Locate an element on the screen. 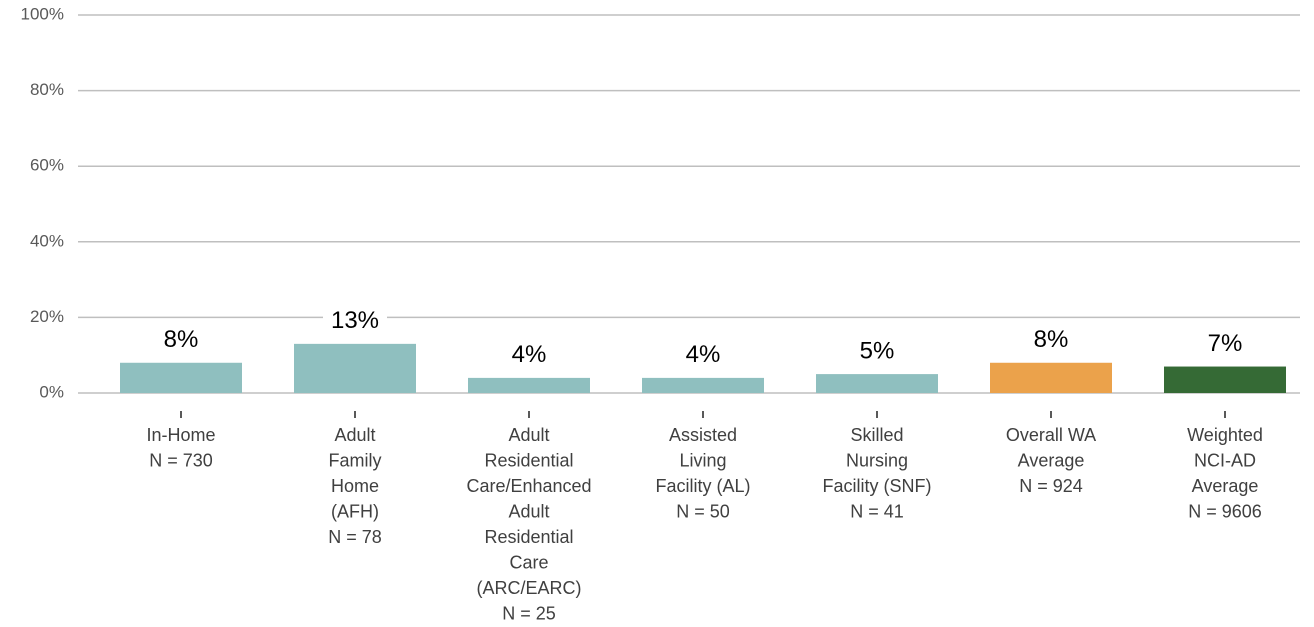 Image resolution: width=1314 pixels, height=627 pixels. x-tick-label: N = 924 is located at coordinates (1051, 486).